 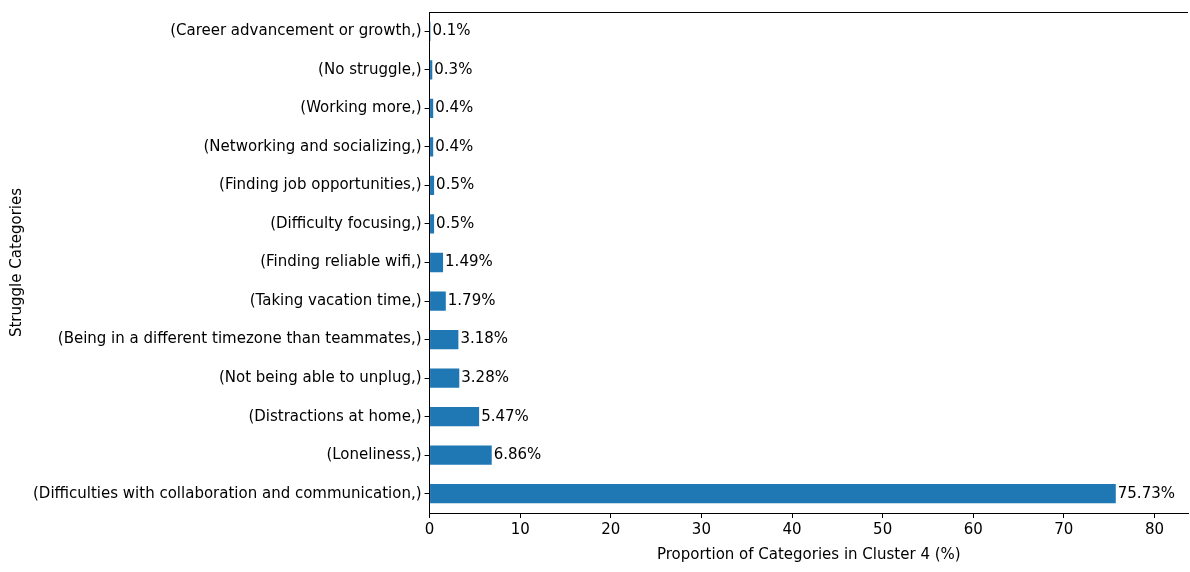 I want to click on x-tick-label: 60, so click(x=973, y=528).